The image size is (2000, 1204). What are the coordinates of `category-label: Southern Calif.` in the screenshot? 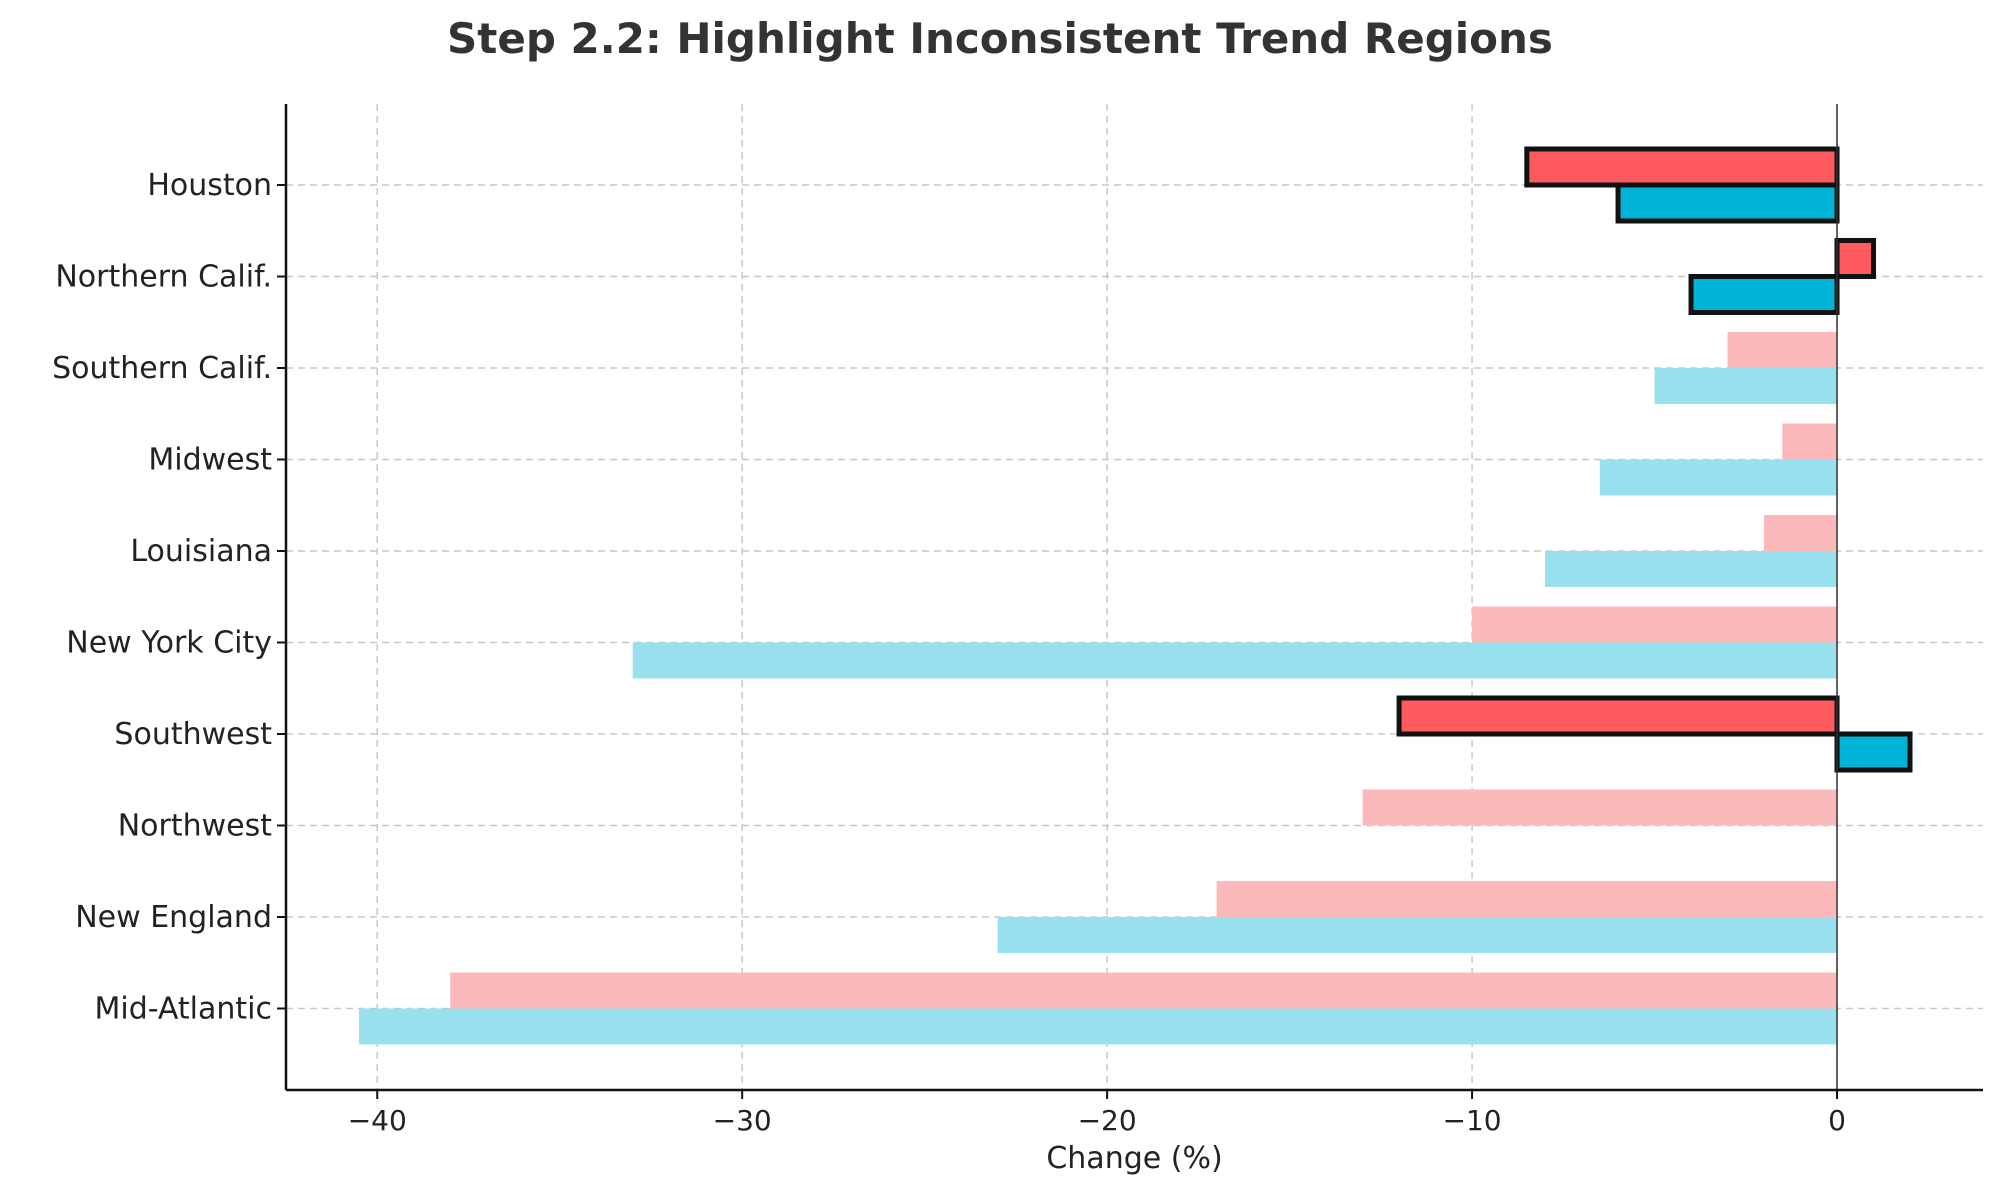 It's located at (162, 368).